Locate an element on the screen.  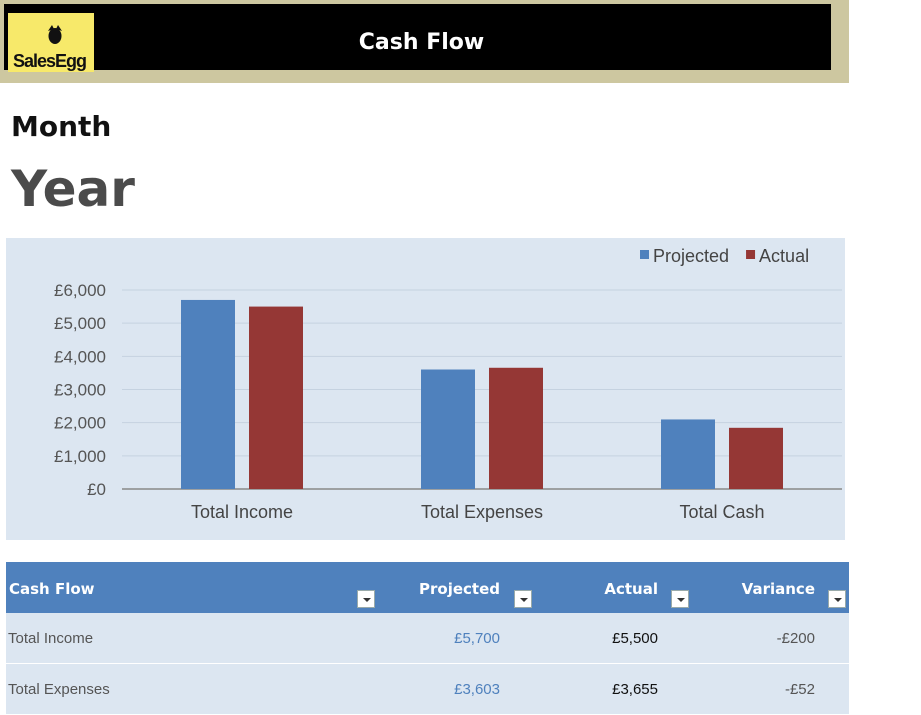
sales-egg-logo: SalesEgg is located at coordinates (51, 42).